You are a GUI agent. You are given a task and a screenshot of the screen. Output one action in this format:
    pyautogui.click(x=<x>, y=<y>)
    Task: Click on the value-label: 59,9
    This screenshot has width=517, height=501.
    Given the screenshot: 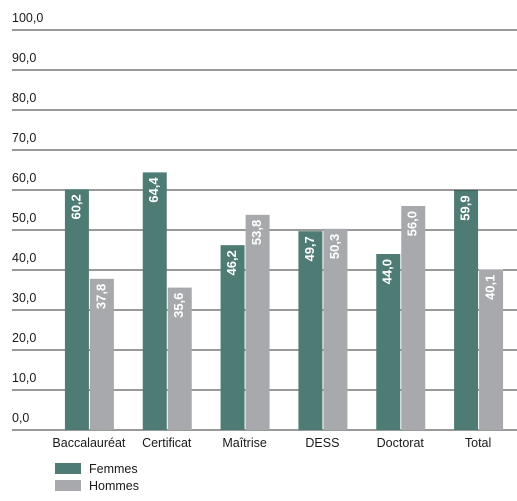 What is the action you would take?
    pyautogui.click(x=465, y=207)
    